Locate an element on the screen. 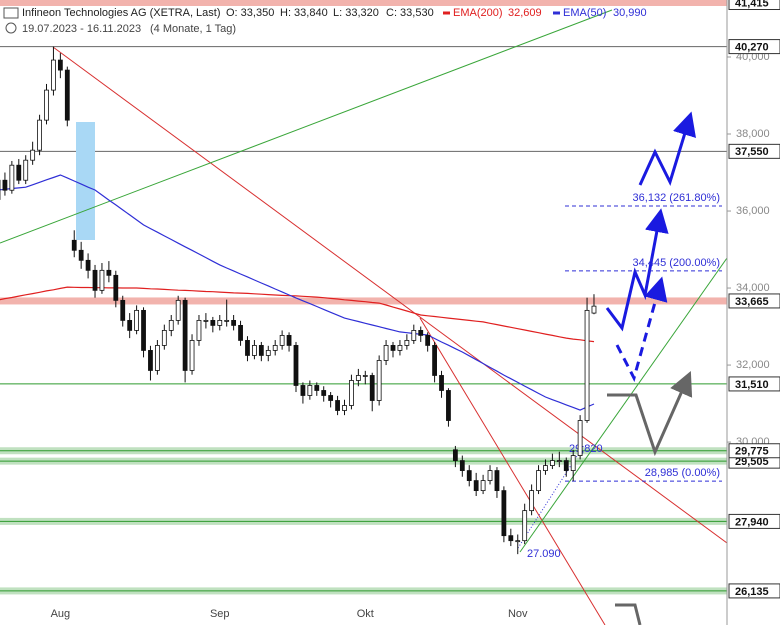 This screenshot has height=625, width=780. fib-label: 28,985 (0.00%) is located at coordinates (682, 473).